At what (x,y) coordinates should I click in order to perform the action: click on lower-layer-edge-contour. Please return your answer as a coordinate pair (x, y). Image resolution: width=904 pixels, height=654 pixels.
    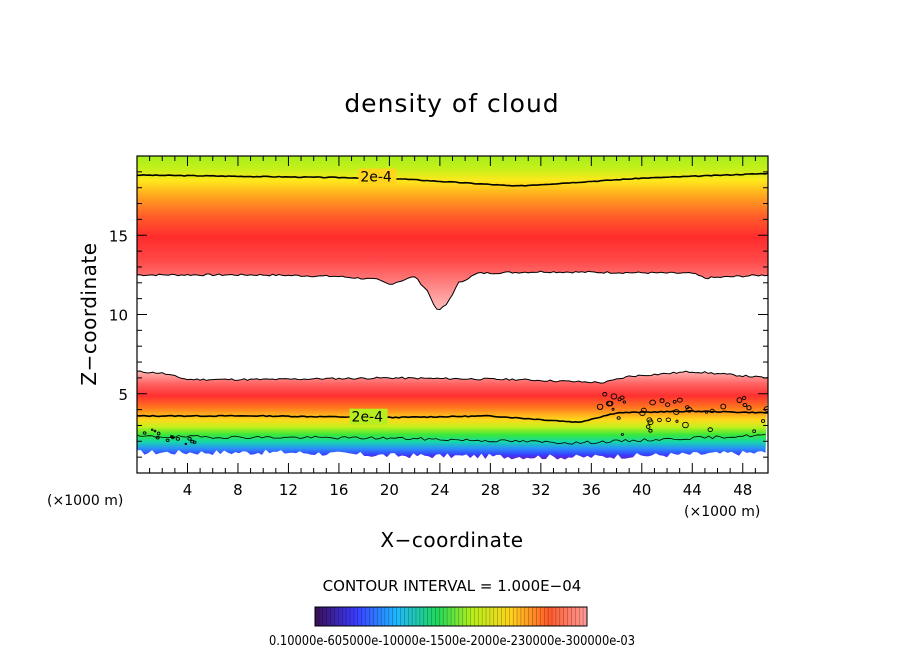
    Looking at the image, I should click on (452, 377).